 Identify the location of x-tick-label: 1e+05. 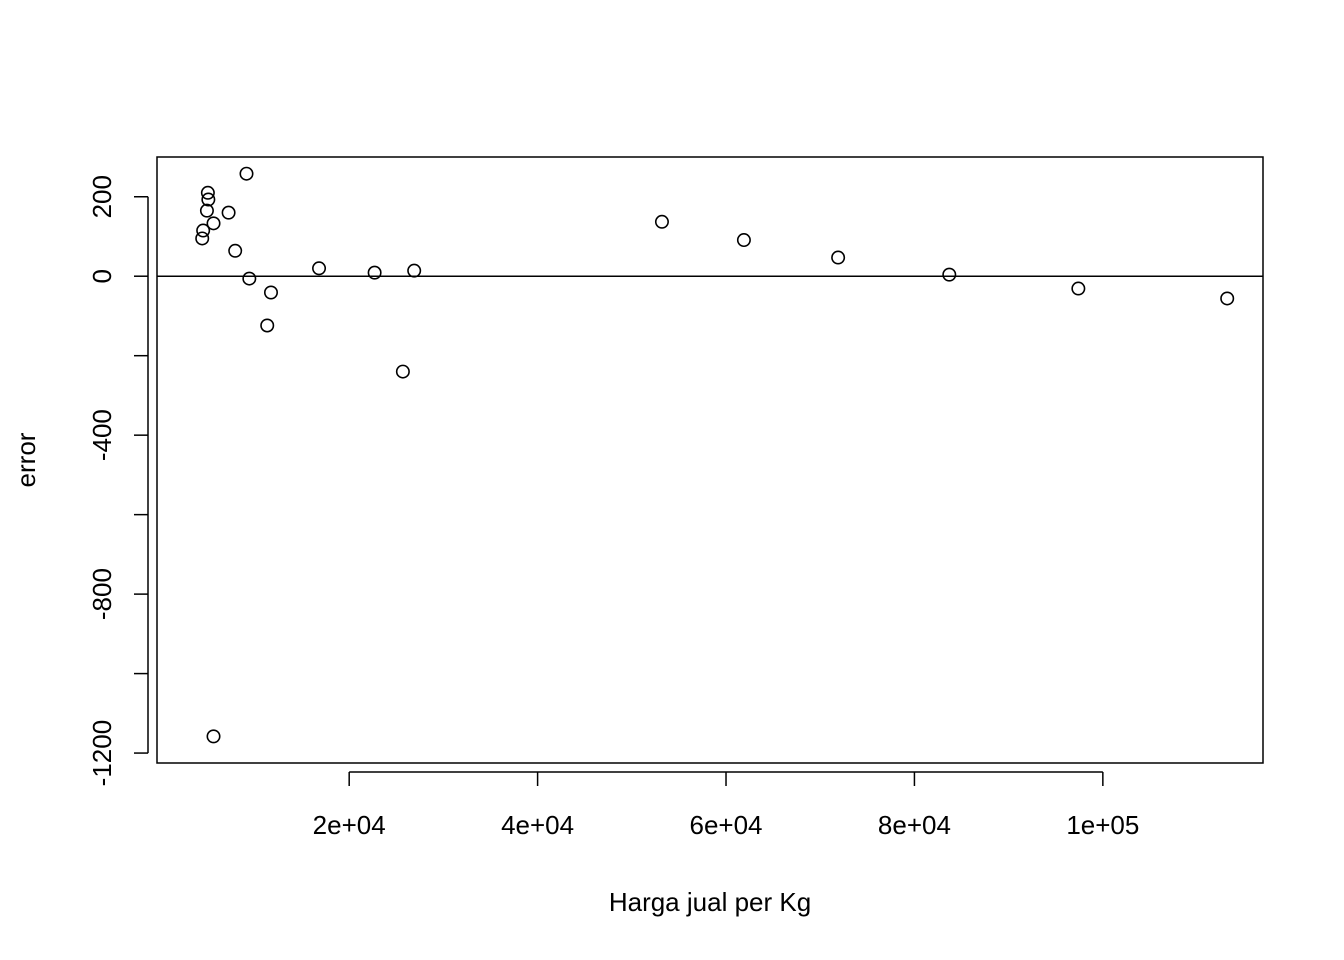
(1102, 825).